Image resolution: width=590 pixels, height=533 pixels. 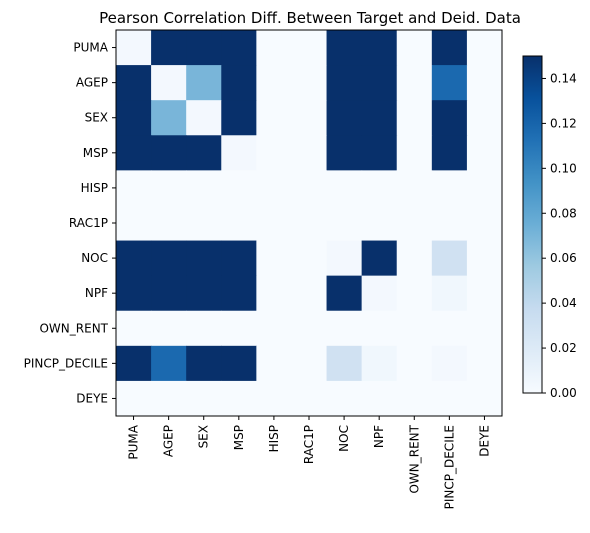 What do you see at coordinates (309, 444) in the screenshot?
I see `x-tick-label: RAC1P` at bounding box center [309, 444].